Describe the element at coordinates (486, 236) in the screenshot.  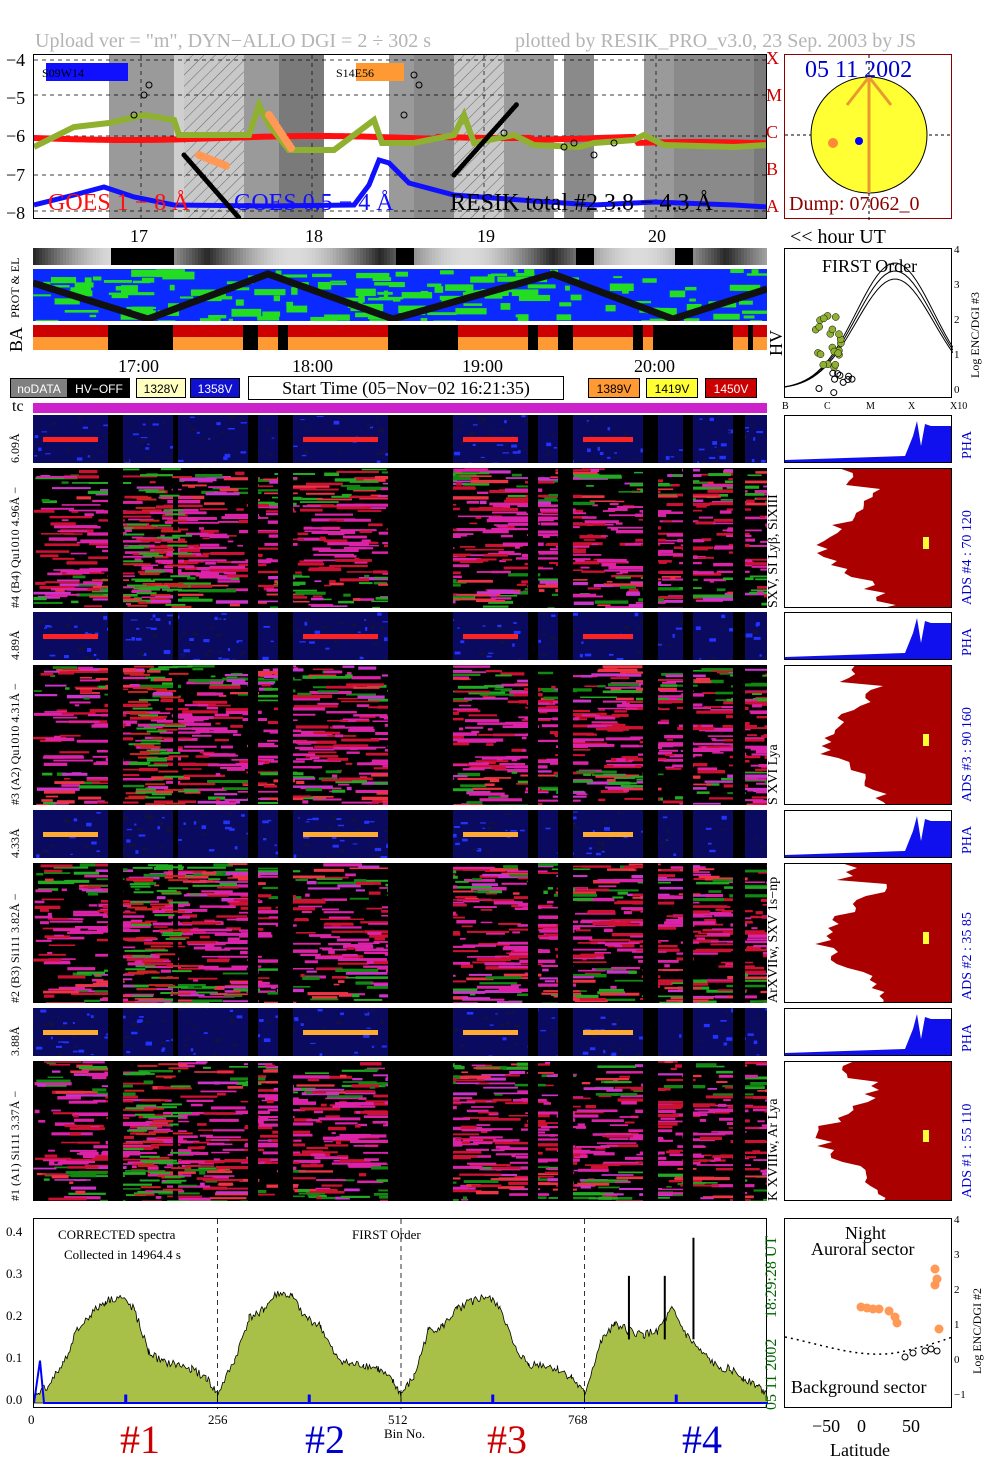
I see `hour-label-19: 19` at that location.